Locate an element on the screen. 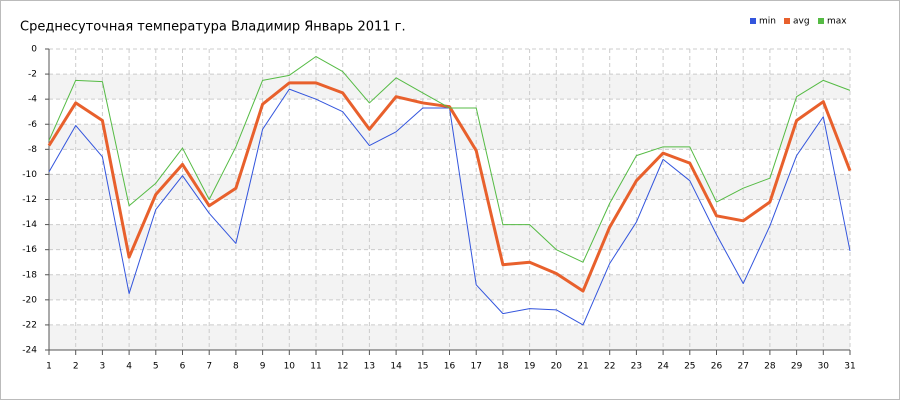  x-tick-label: 19 is located at coordinates (530, 367).